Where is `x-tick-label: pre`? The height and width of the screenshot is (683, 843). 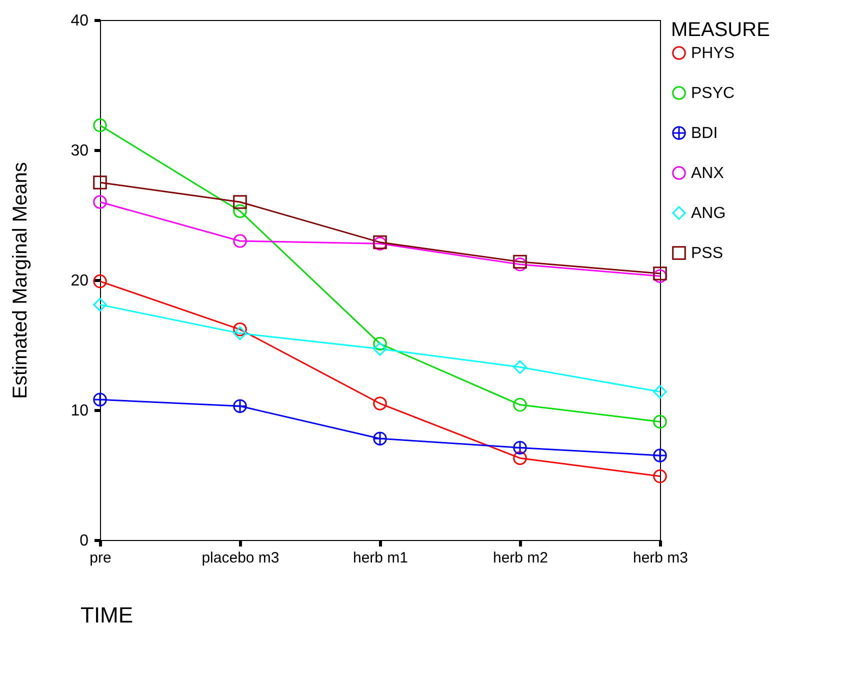 x-tick-label: pre is located at coordinates (101, 558).